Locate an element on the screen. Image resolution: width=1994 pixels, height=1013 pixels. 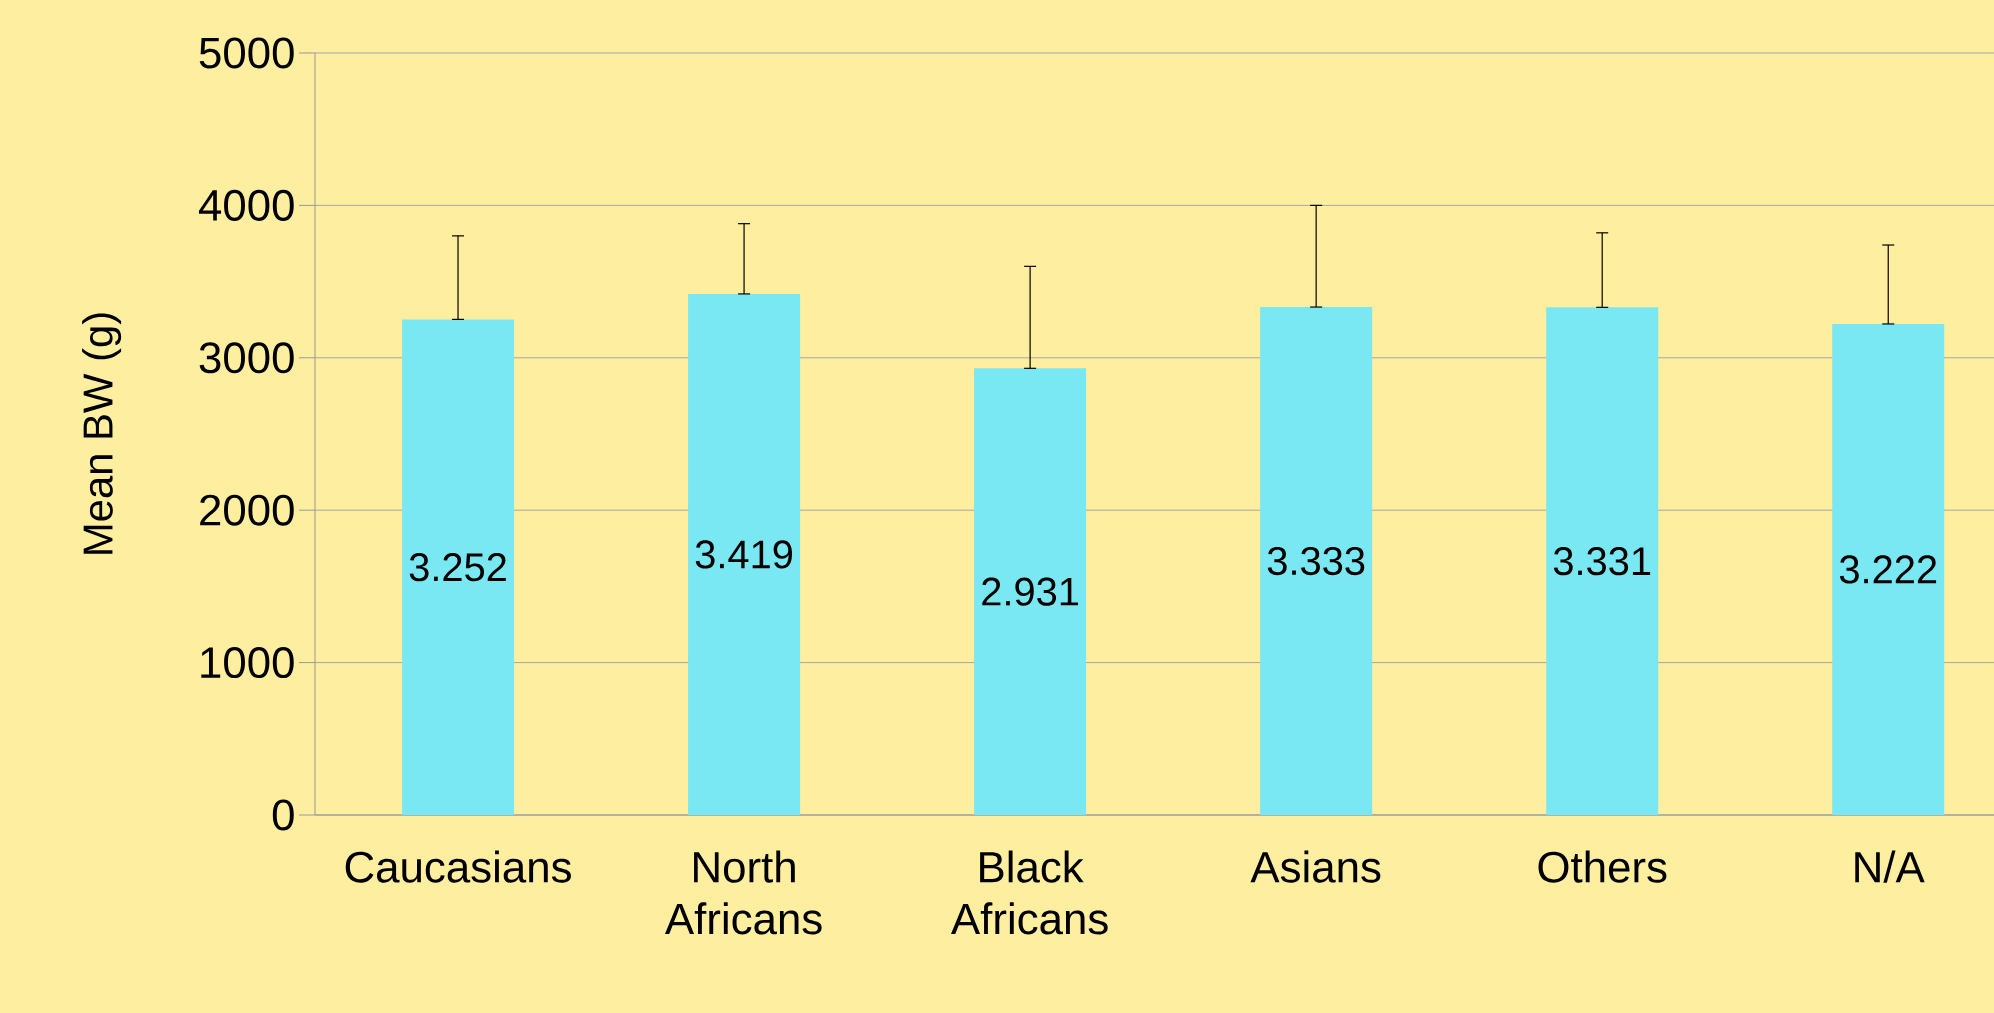
x-tick-label: Others is located at coordinates (1602, 866).